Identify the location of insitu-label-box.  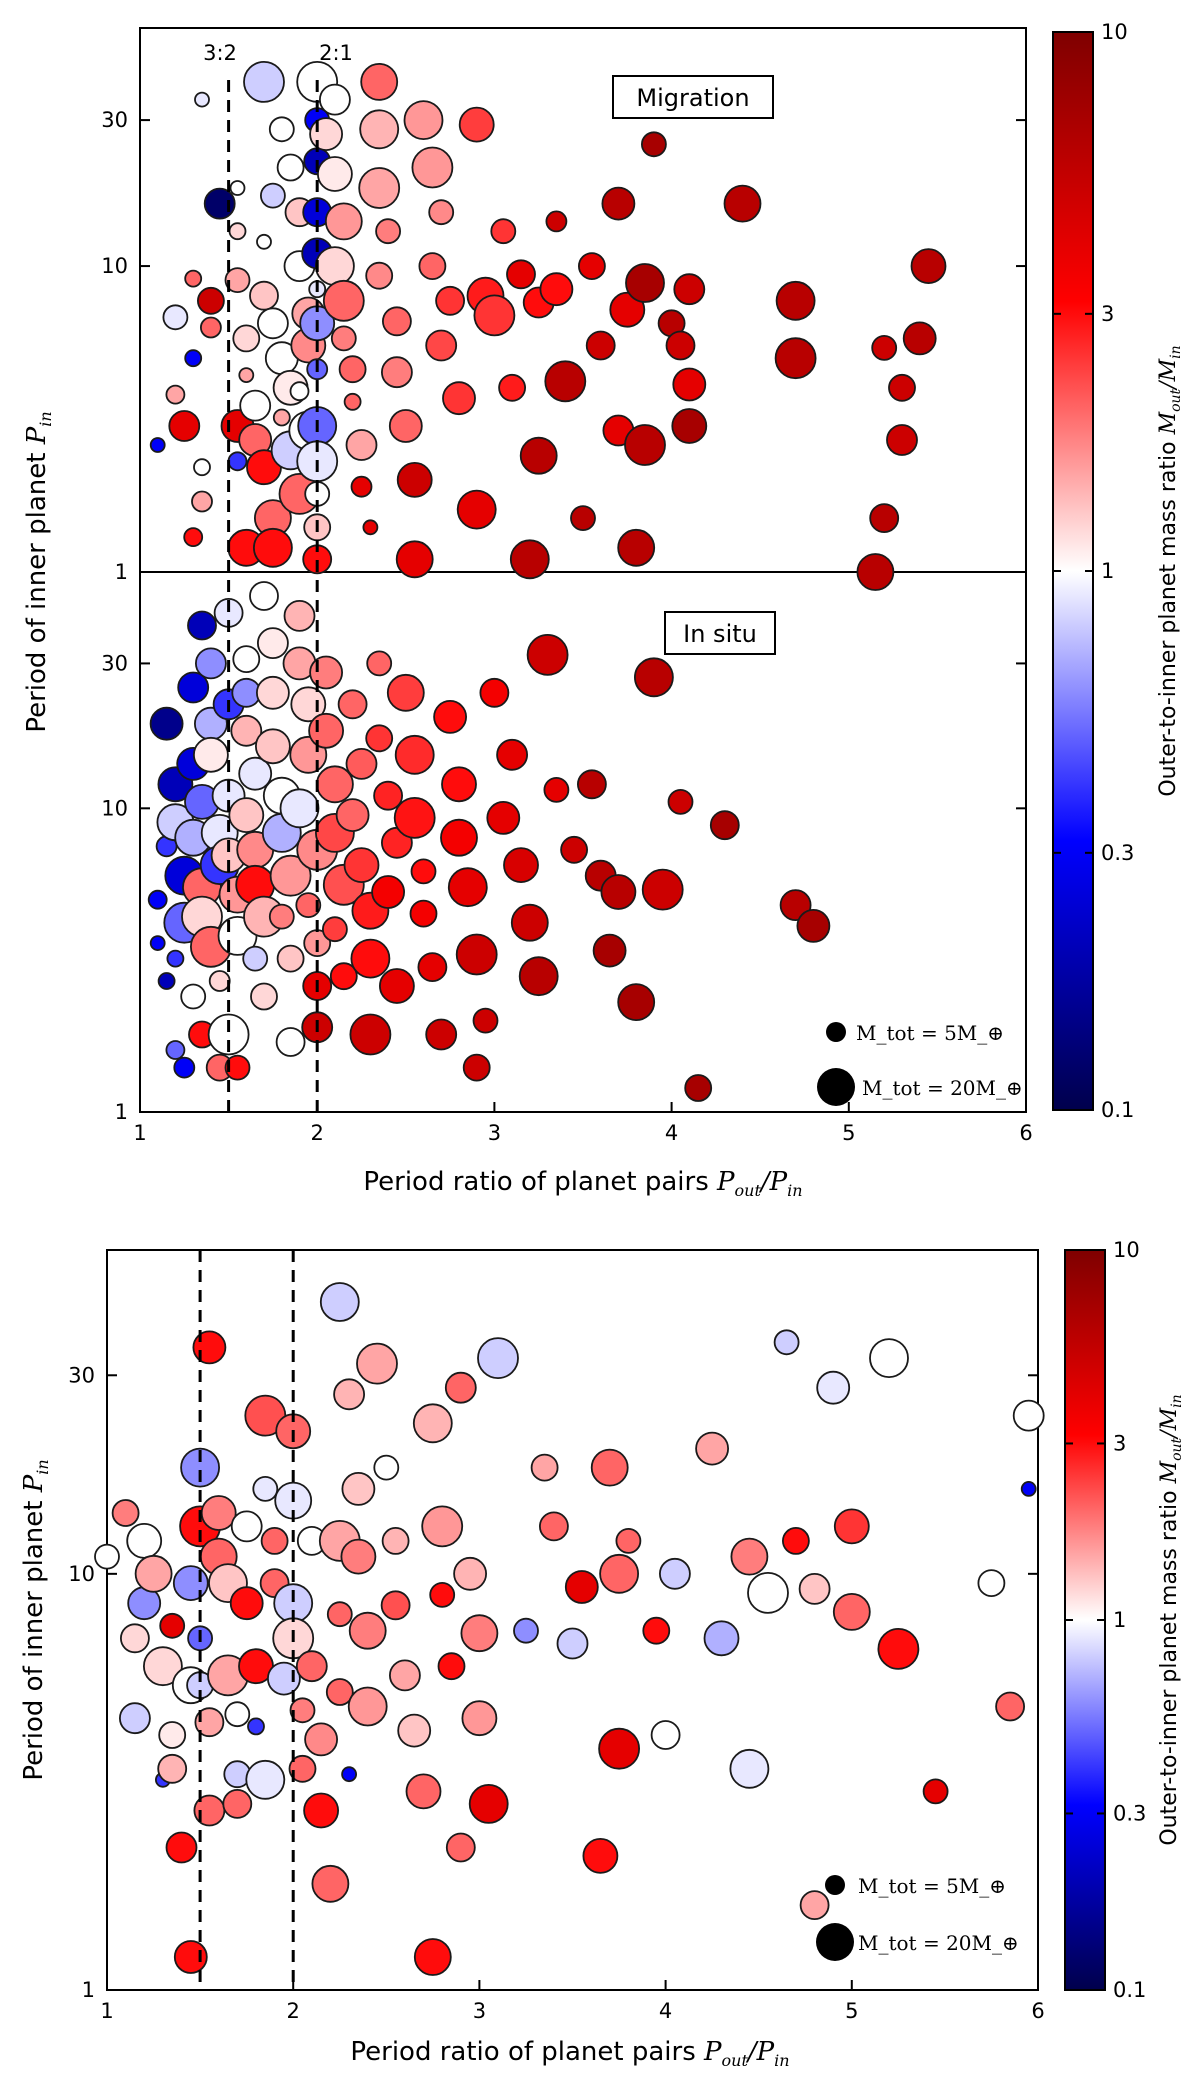
(720, 633).